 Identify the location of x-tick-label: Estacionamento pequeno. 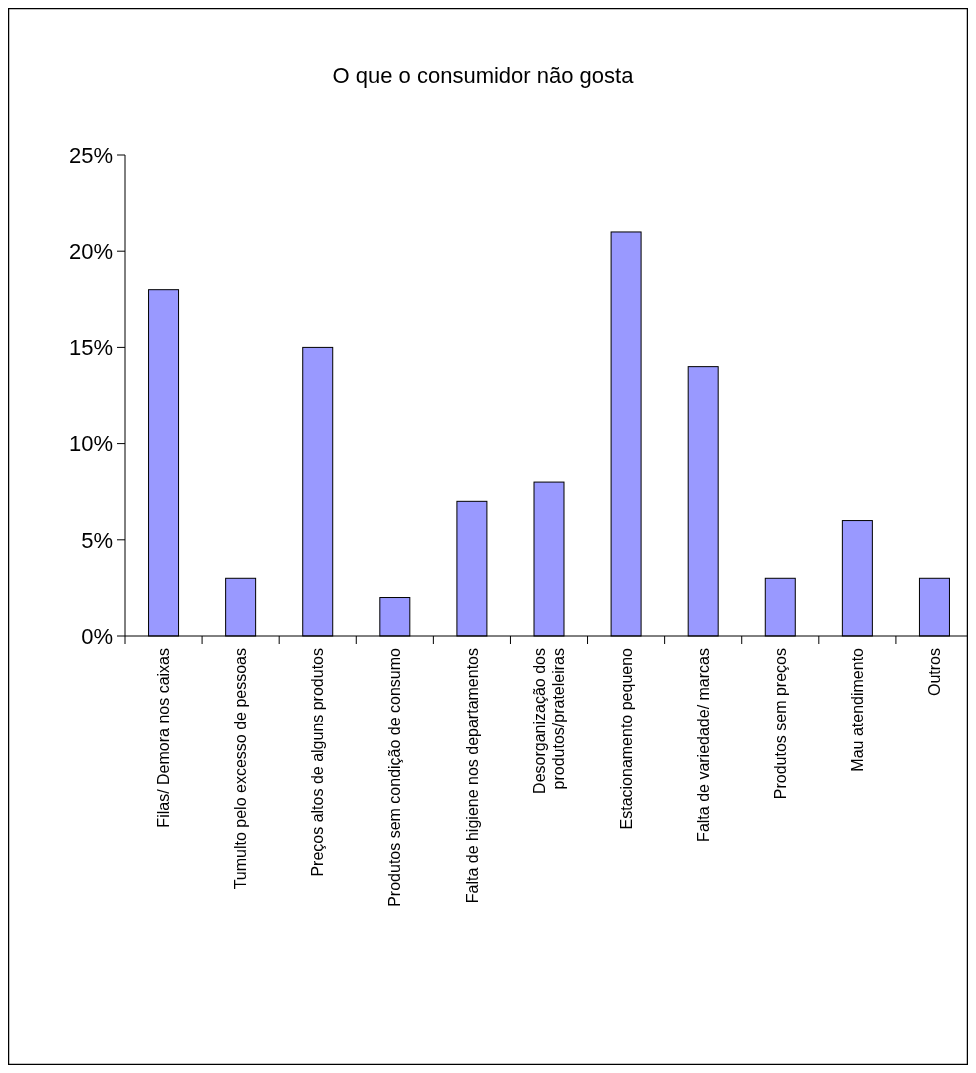
(626, 738).